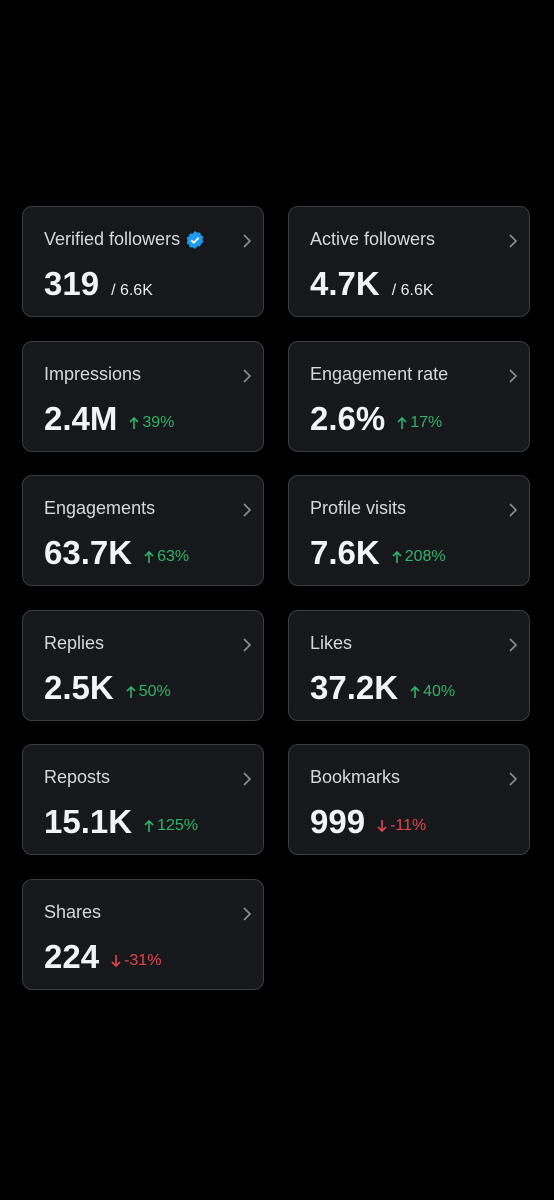 The height and width of the screenshot is (1200, 554). I want to click on label-text: Active followers, so click(373, 239).